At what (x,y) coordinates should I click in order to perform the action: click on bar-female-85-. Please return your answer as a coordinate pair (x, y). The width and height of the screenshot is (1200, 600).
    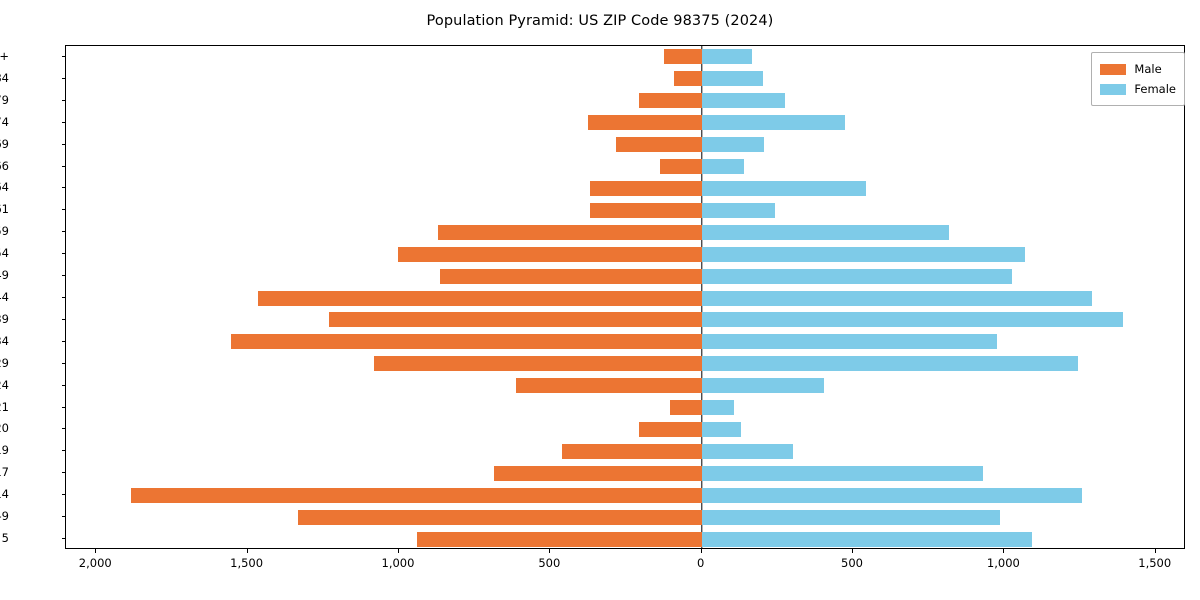
    Looking at the image, I should click on (726, 57).